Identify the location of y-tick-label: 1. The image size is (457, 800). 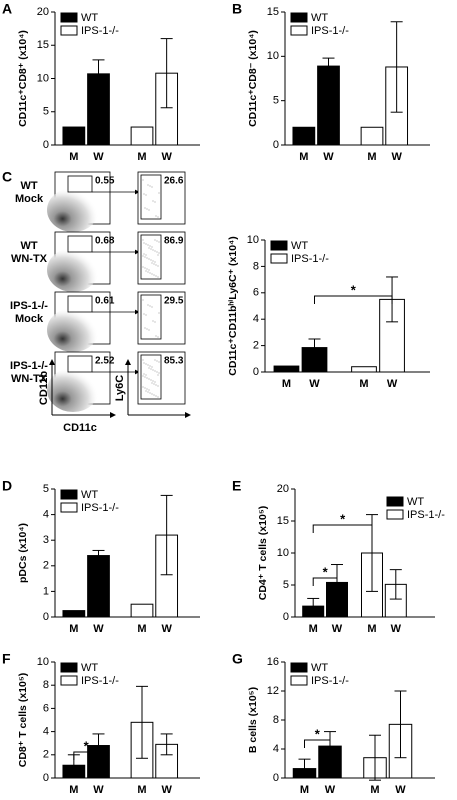
(46, 591).